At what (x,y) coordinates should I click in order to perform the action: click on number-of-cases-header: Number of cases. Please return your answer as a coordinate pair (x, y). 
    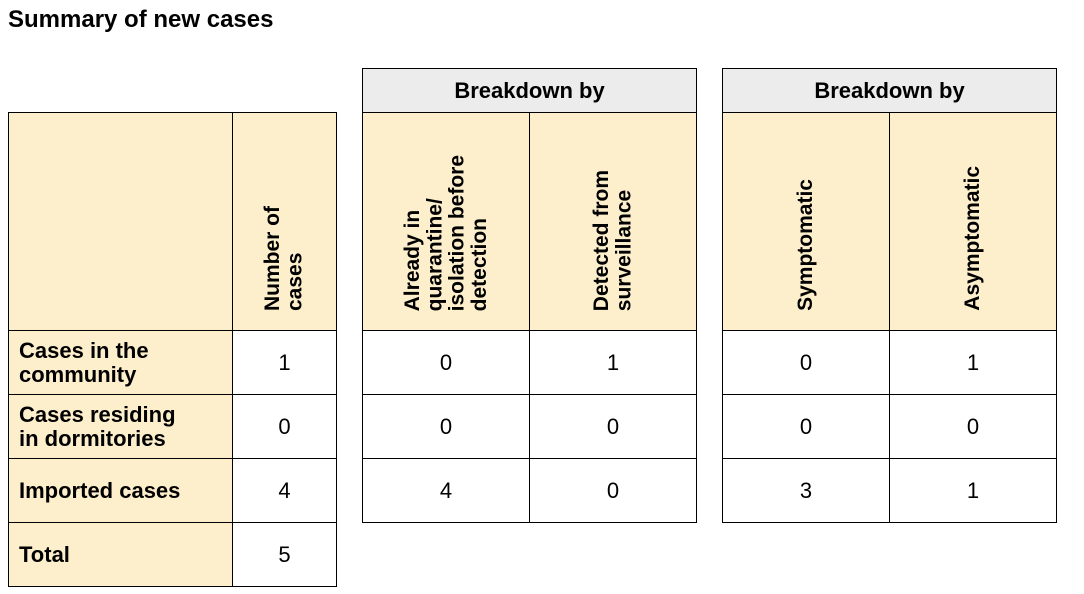
    Looking at the image, I should click on (284, 221).